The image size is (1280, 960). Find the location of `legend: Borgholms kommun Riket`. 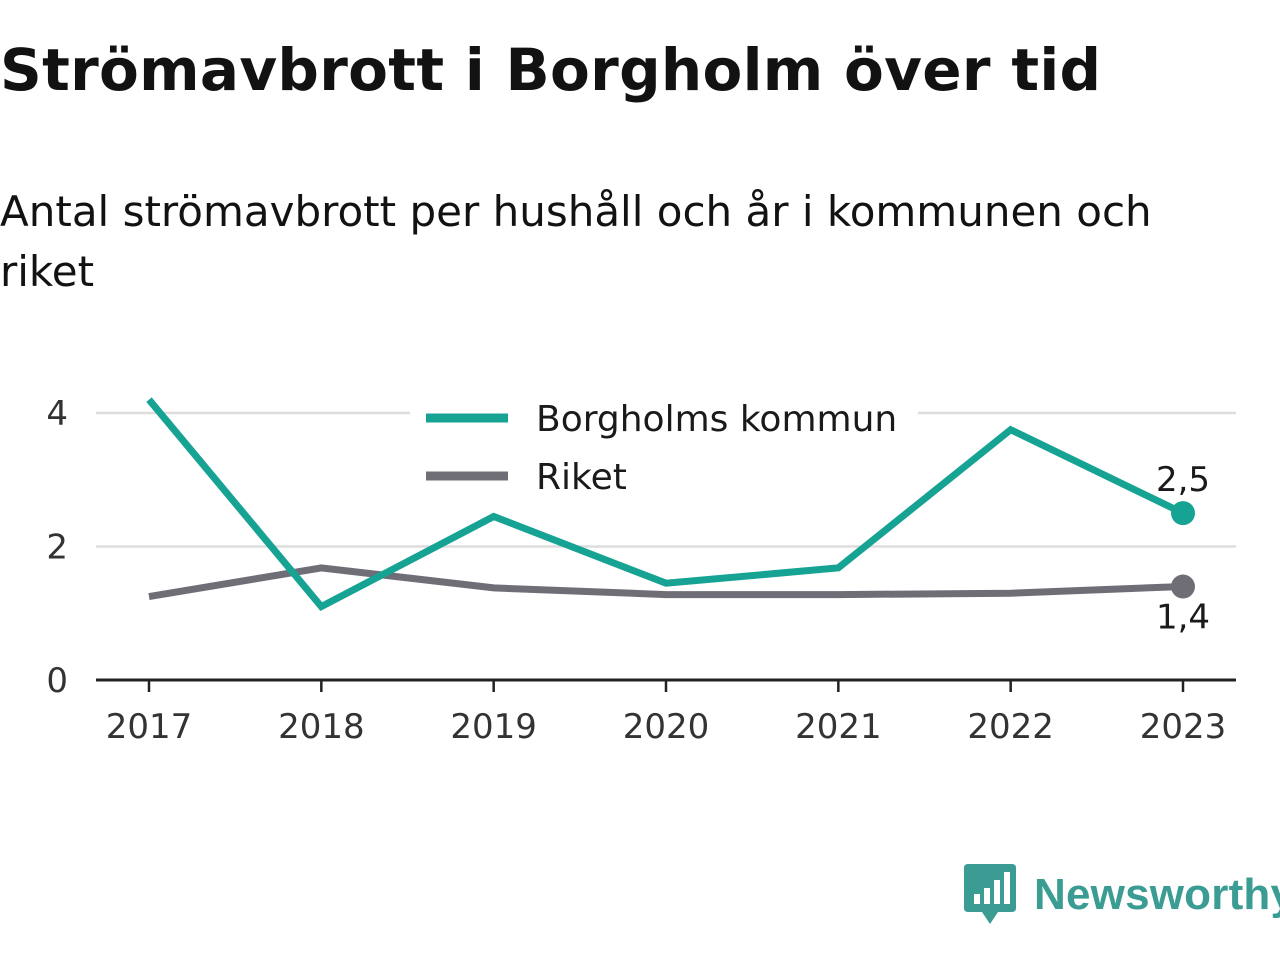

legend: Borgholms kommun Riket is located at coordinates (664, 452).